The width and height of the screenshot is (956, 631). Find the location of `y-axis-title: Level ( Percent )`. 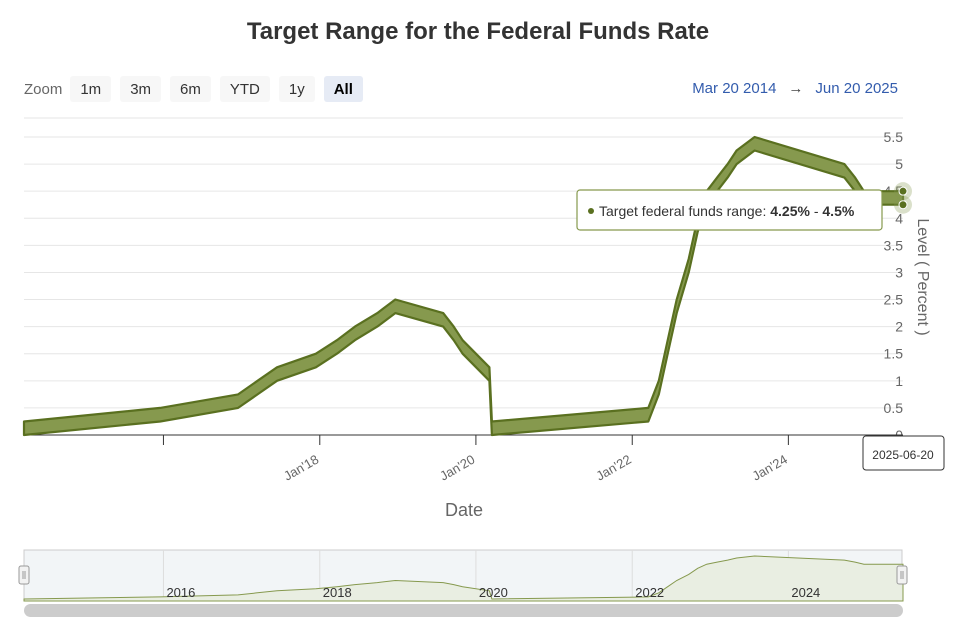

y-axis-title: Level ( Percent ) is located at coordinates (922, 276).